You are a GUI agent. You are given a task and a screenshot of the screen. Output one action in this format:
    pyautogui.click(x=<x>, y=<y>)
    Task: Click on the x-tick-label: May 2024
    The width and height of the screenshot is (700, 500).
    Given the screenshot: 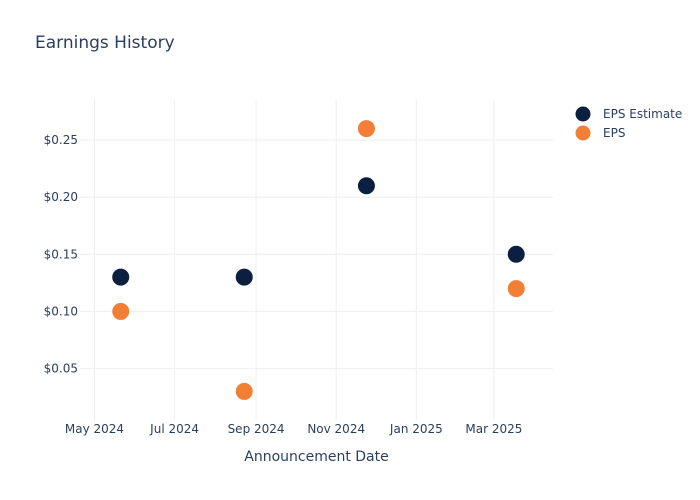 What is the action you would take?
    pyautogui.click(x=94, y=429)
    